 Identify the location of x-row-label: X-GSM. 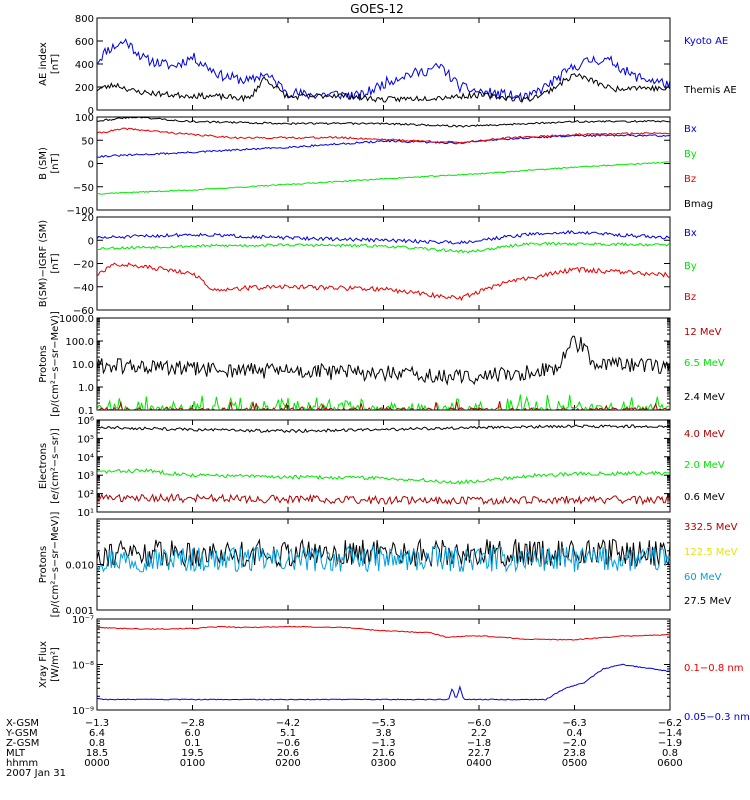
(22, 723).